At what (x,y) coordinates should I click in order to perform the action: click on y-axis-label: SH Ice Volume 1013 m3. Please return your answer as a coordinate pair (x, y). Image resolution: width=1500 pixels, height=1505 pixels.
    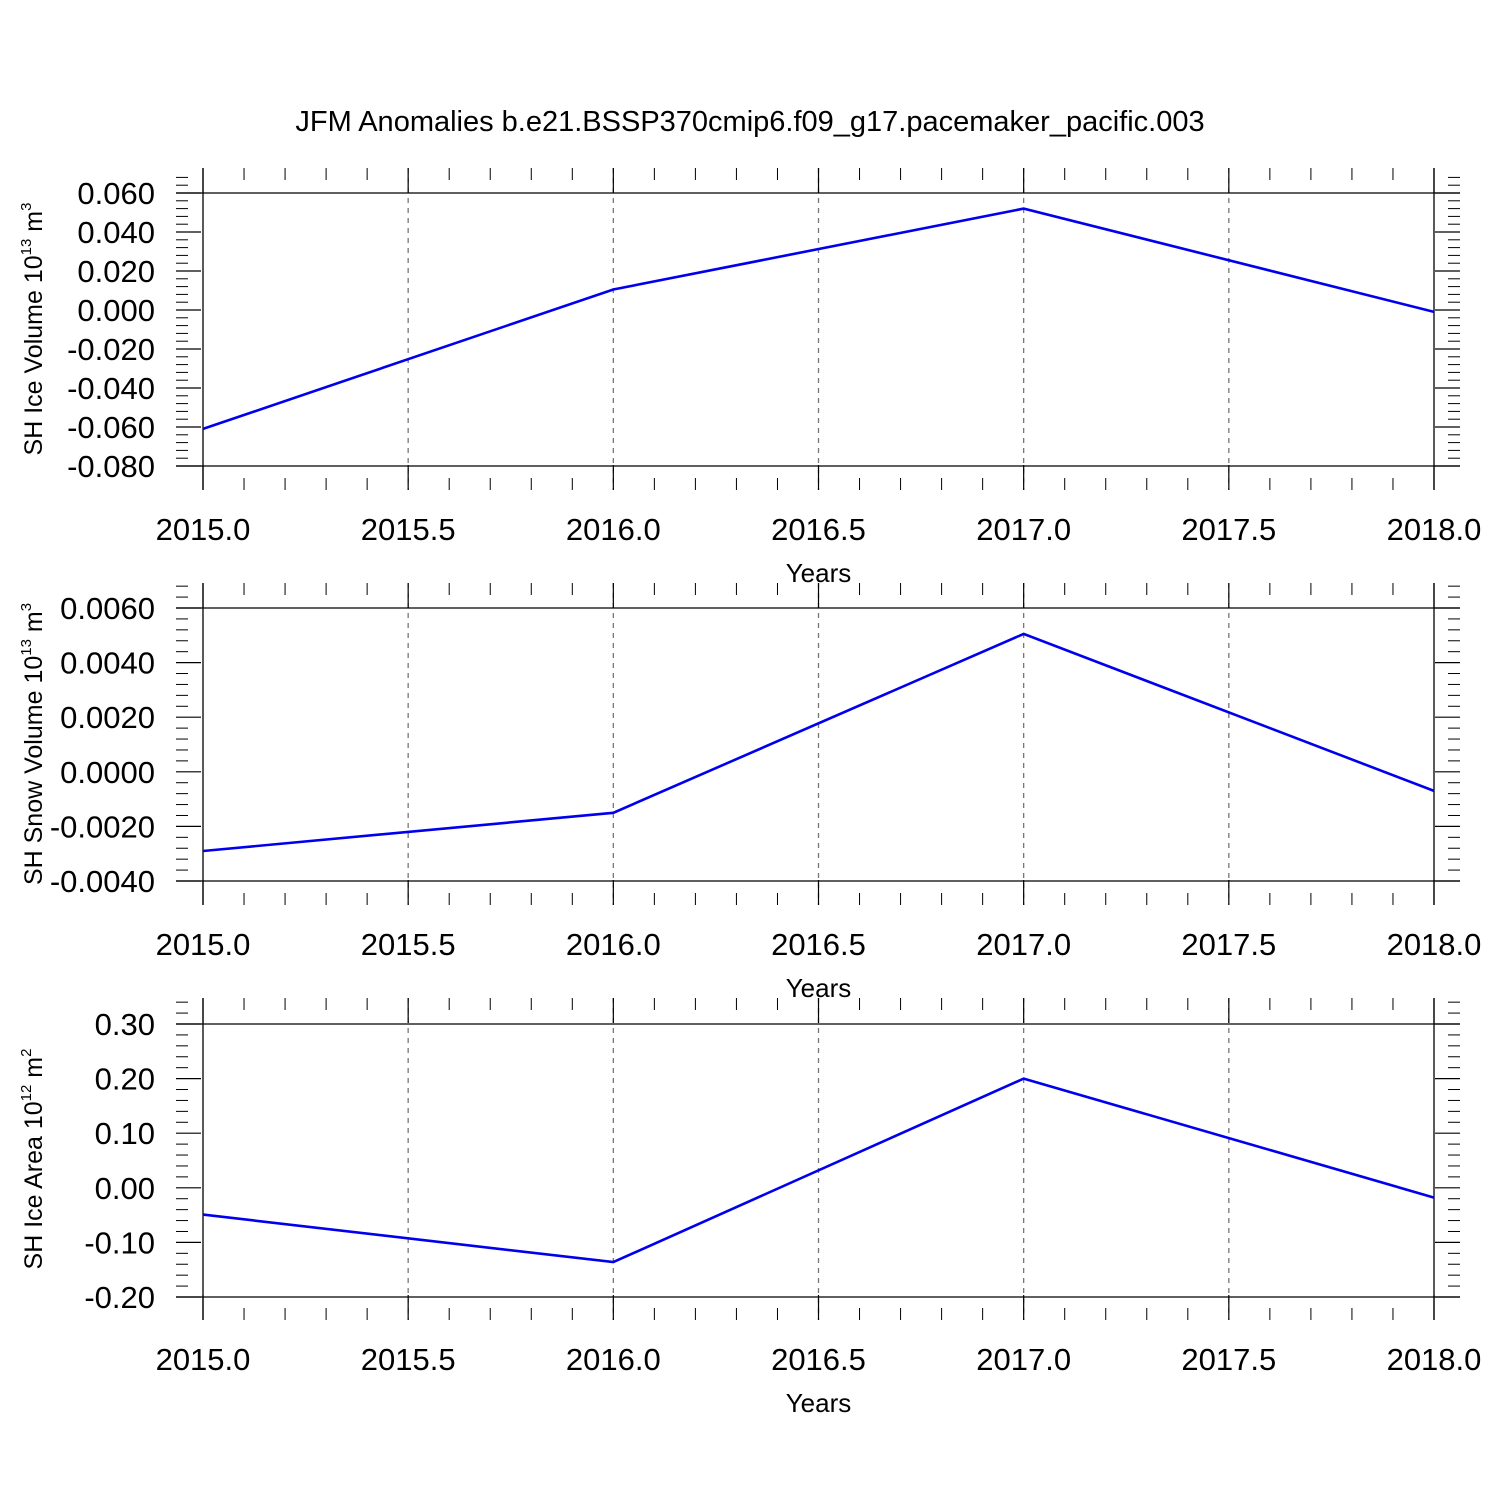
    Looking at the image, I should click on (33, 329).